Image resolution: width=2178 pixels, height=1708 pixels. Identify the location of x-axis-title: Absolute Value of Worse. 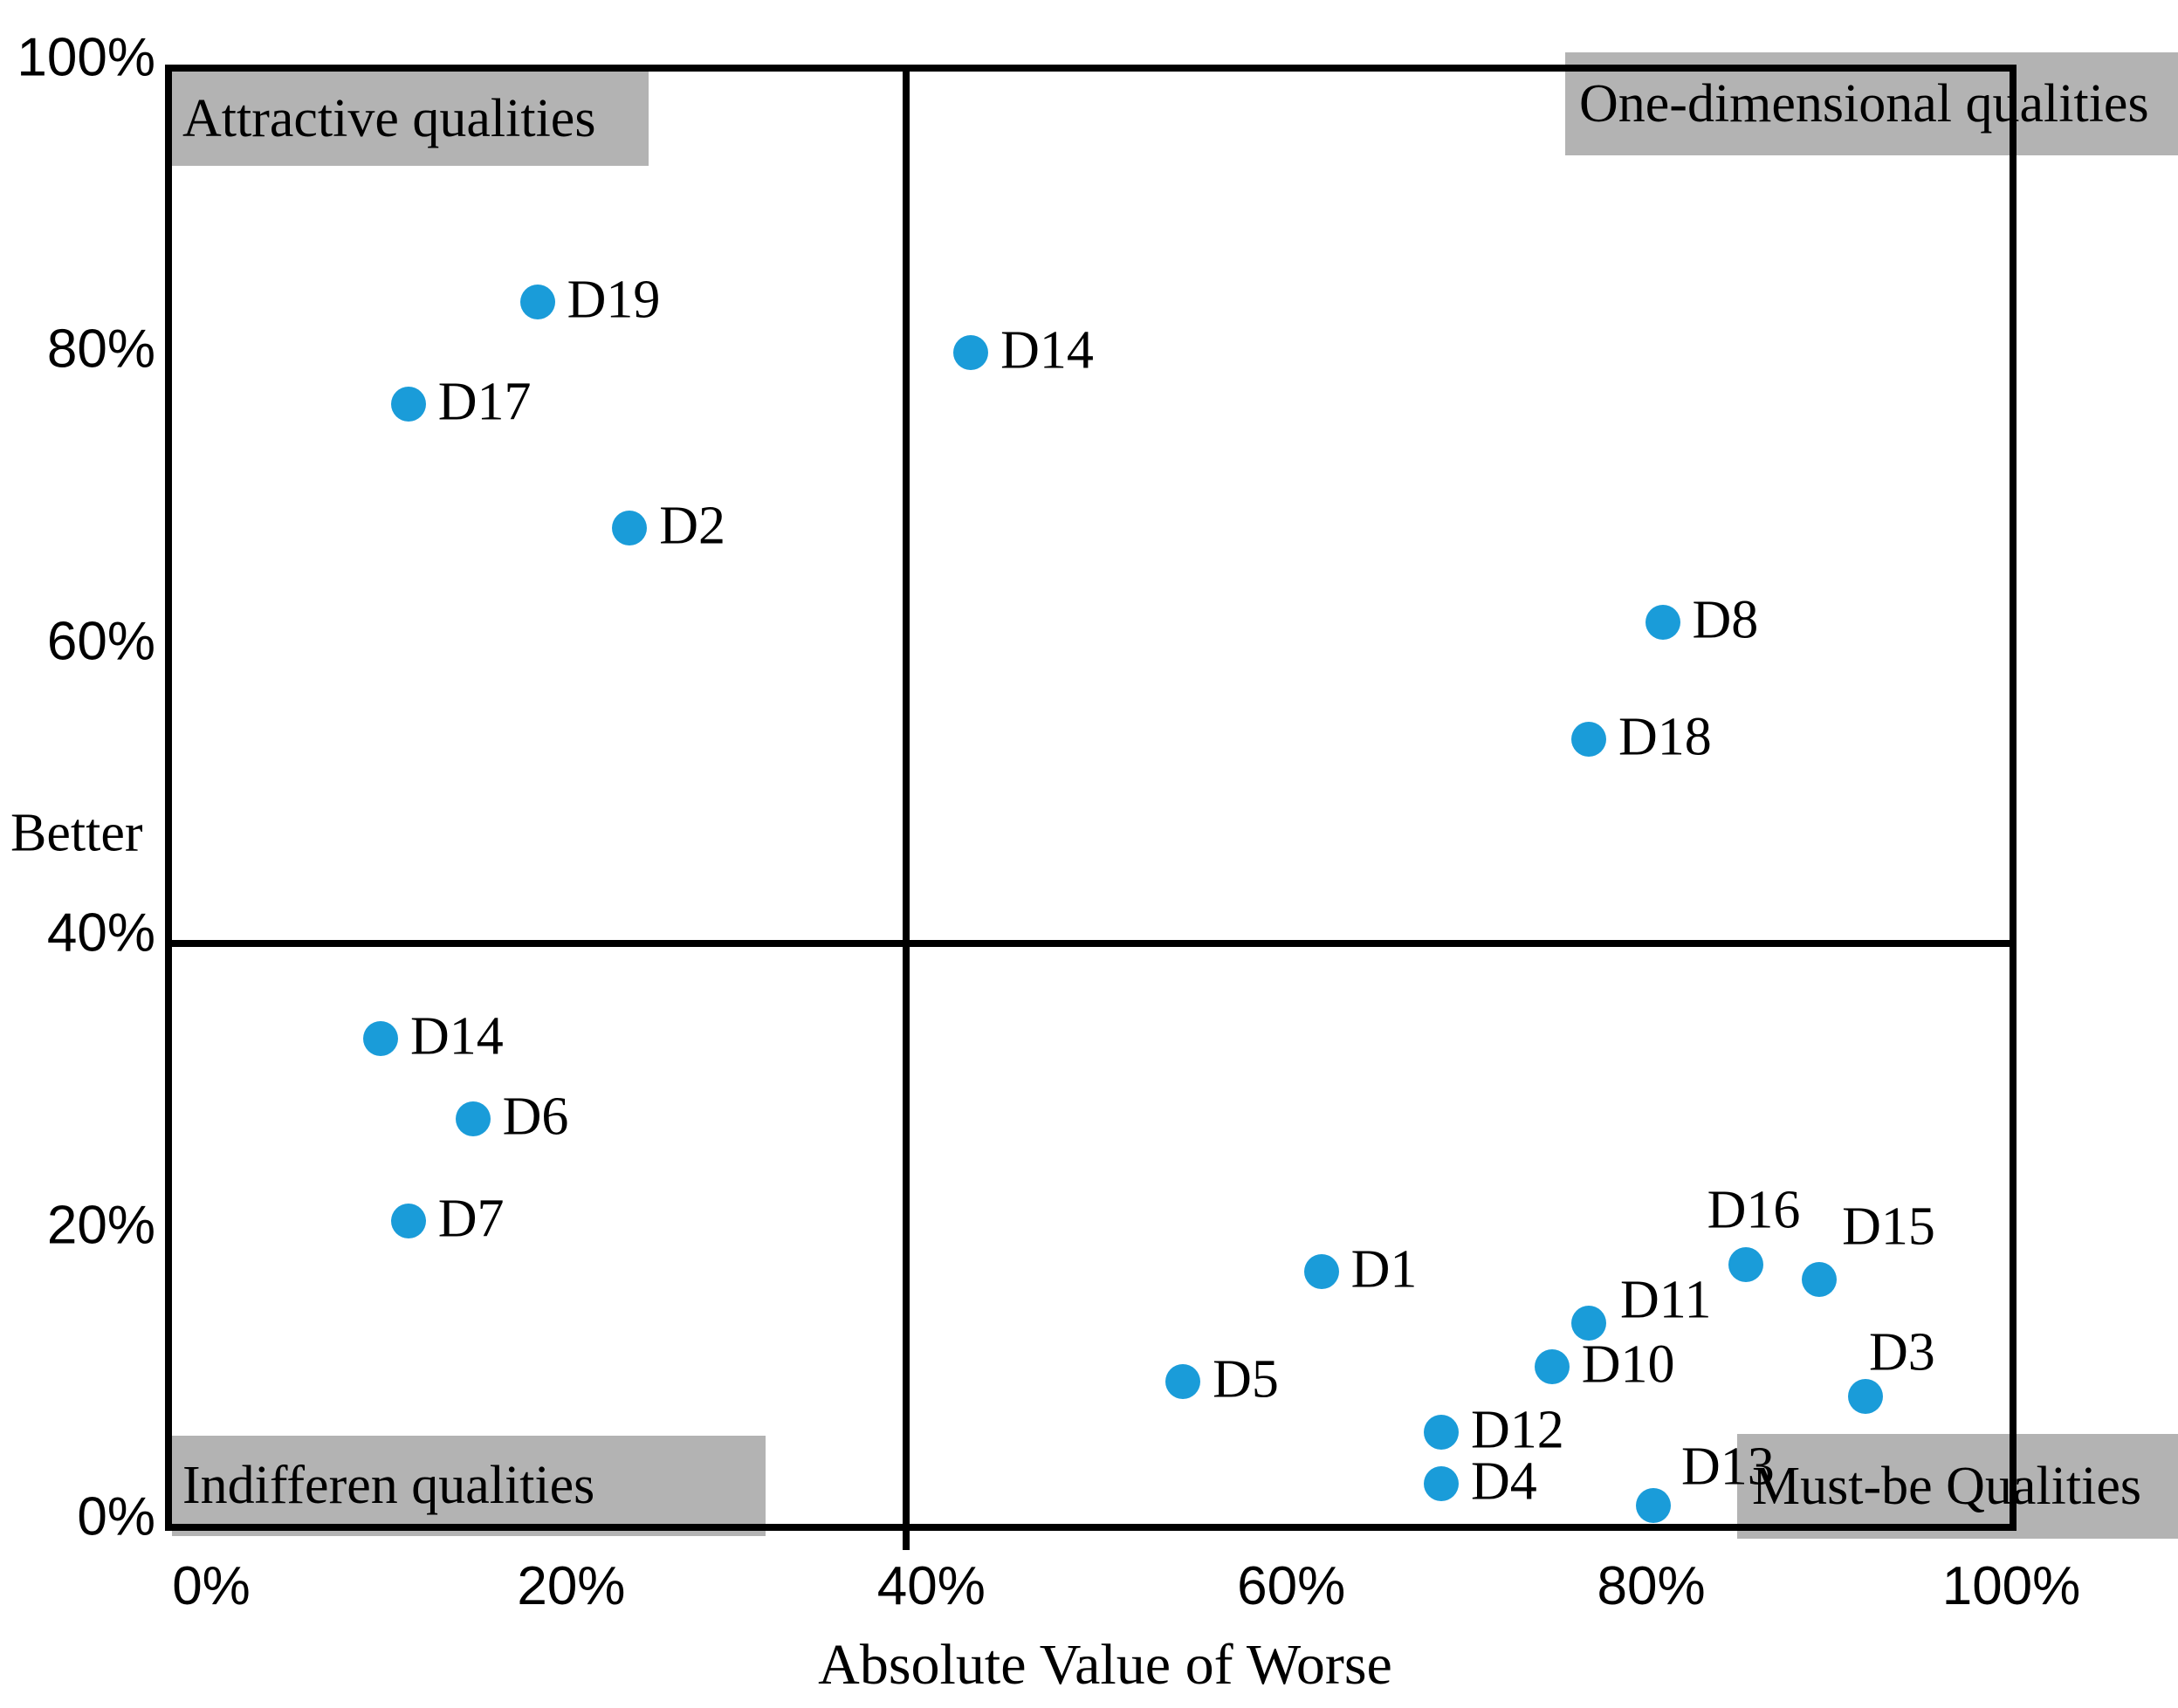
(1105, 1665).